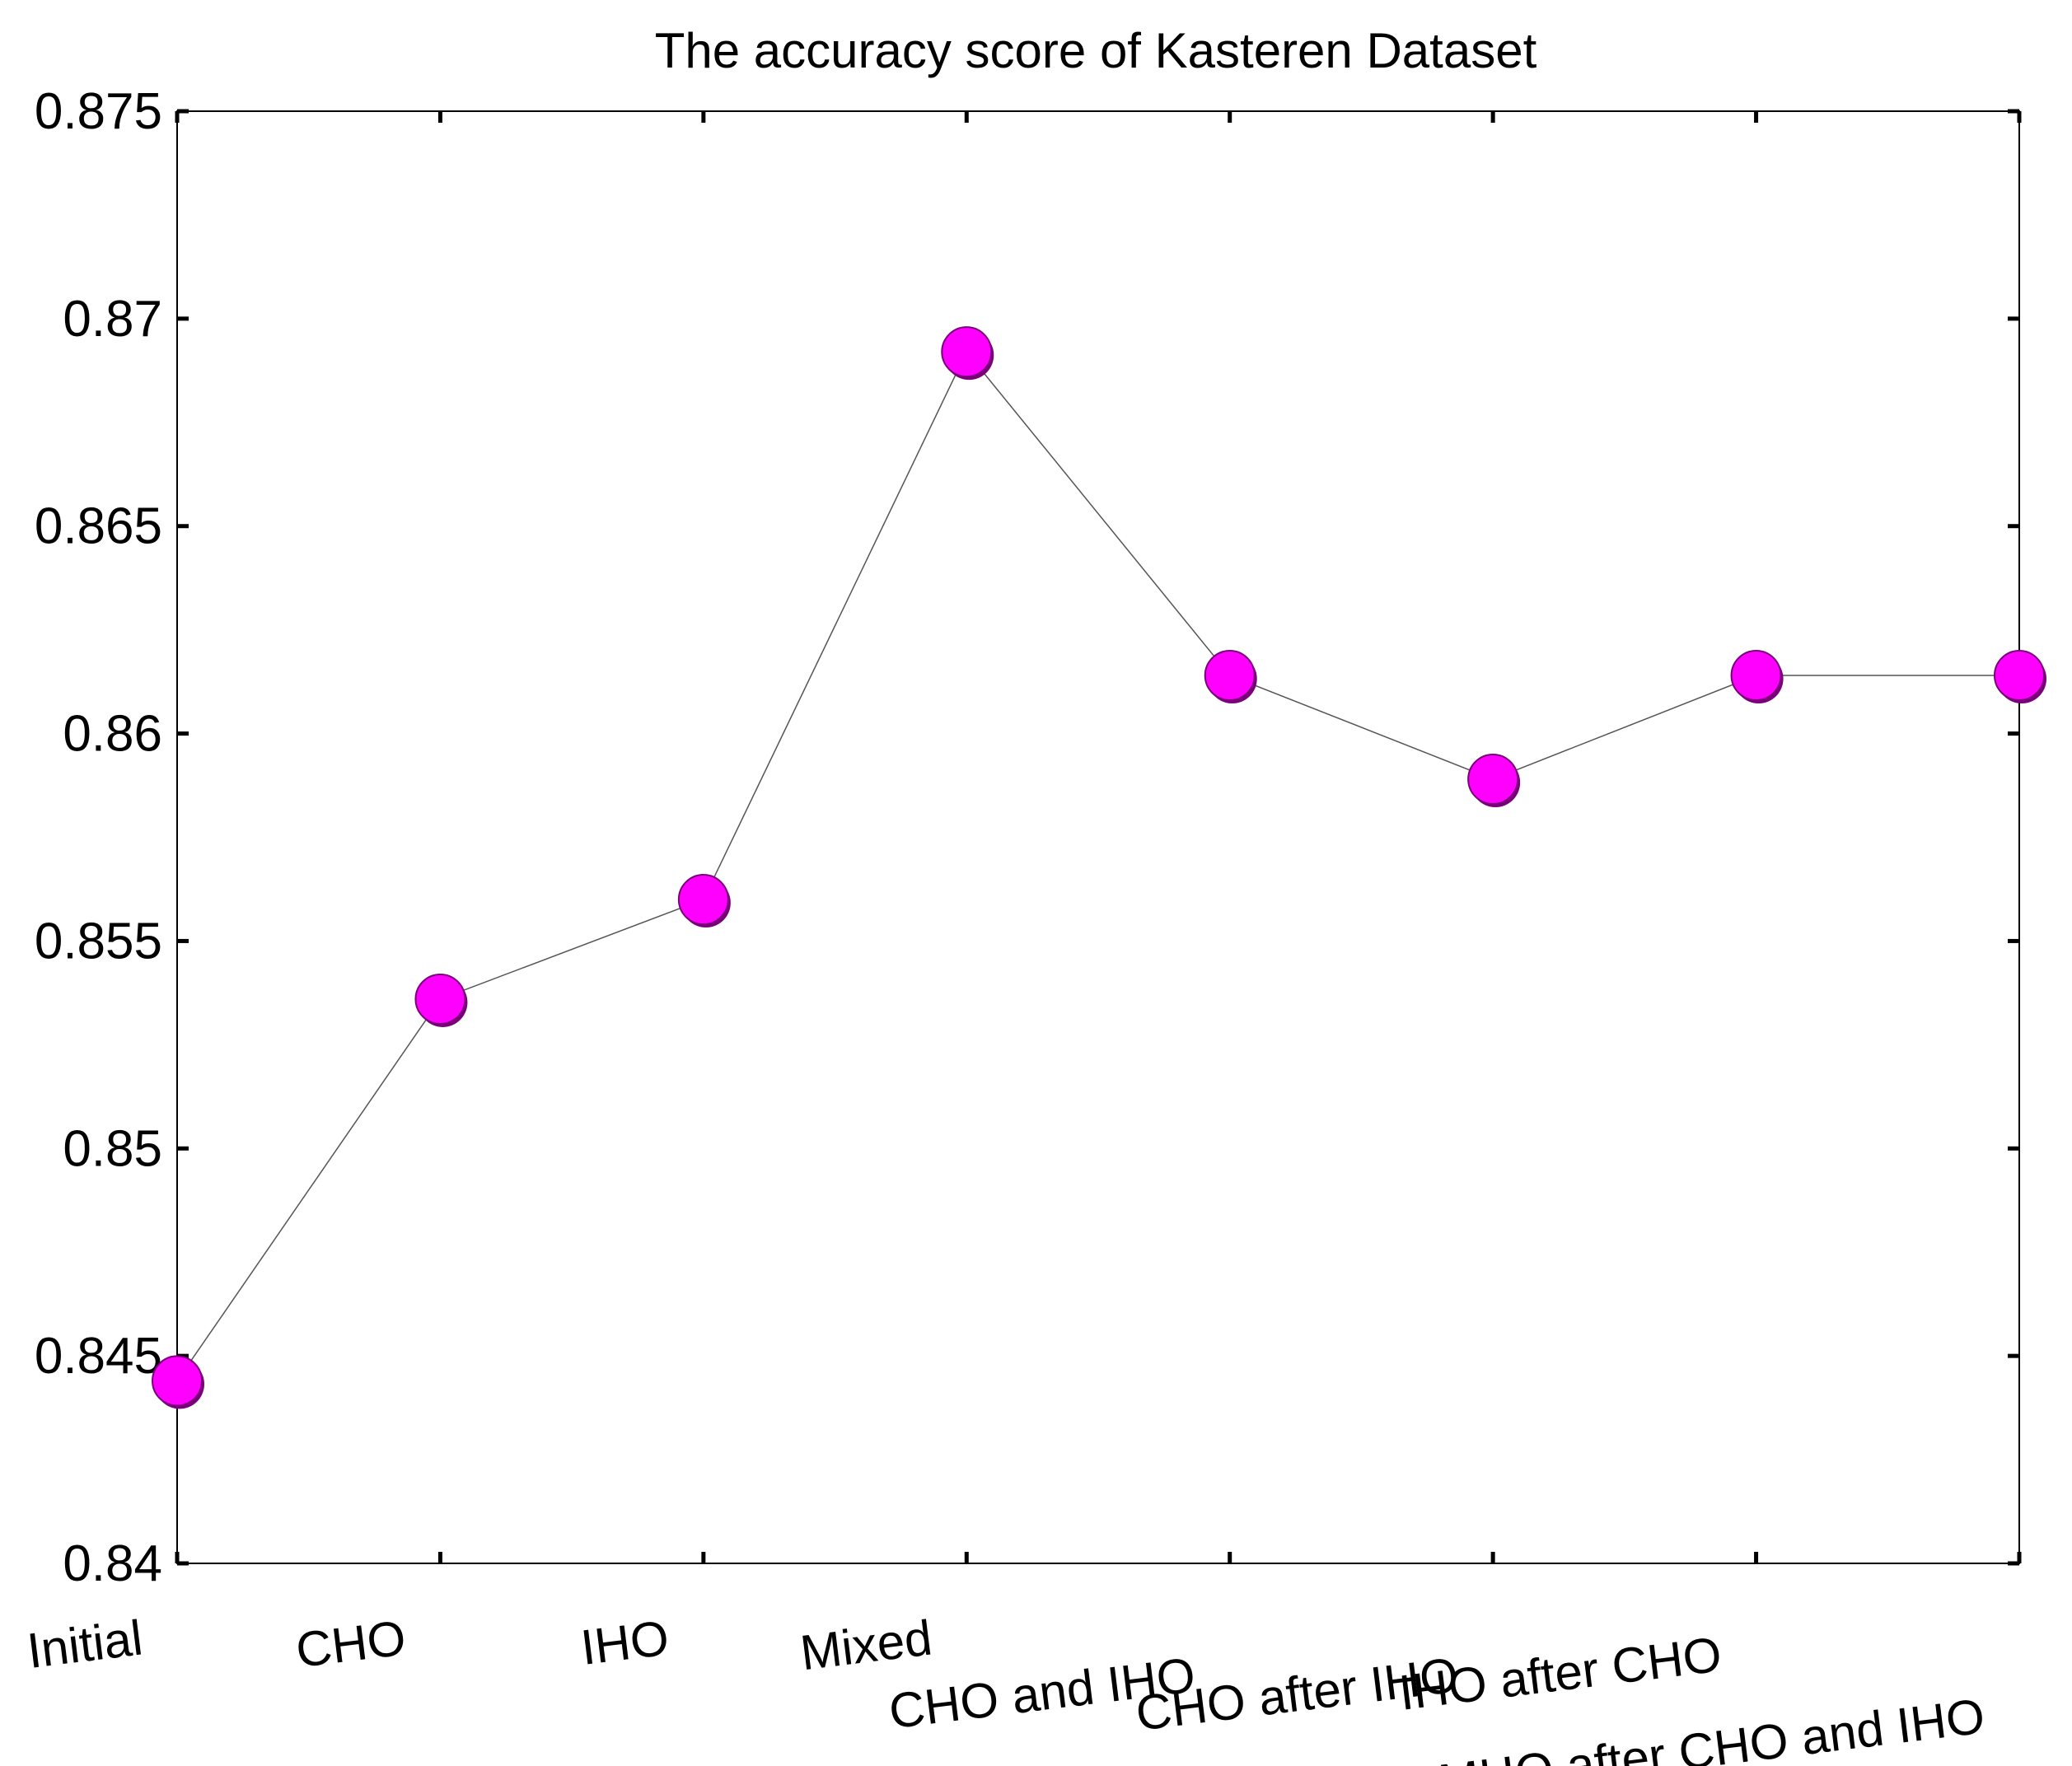 This screenshot has height=1766, width=2072. I want to click on x-tick-label: IHO after CHO, so click(1560, 1673).